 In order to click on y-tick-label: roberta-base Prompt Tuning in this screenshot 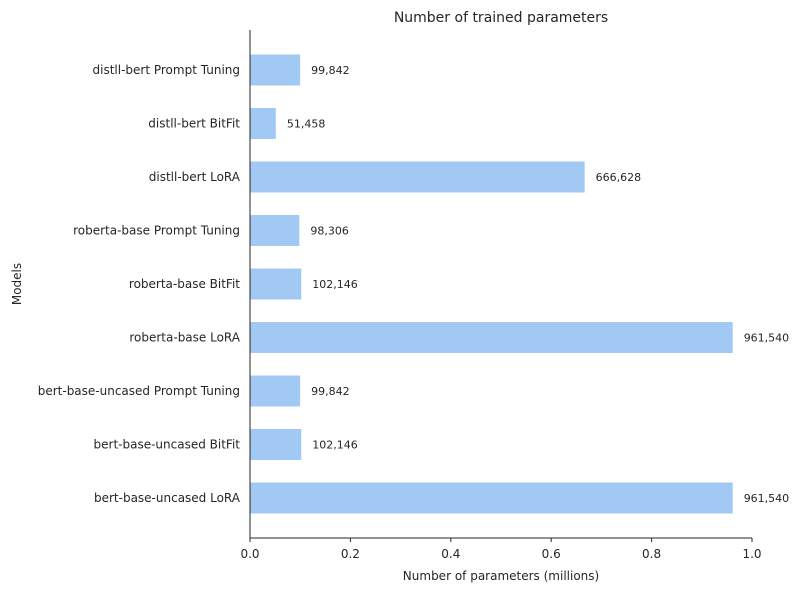, I will do `click(156, 231)`.